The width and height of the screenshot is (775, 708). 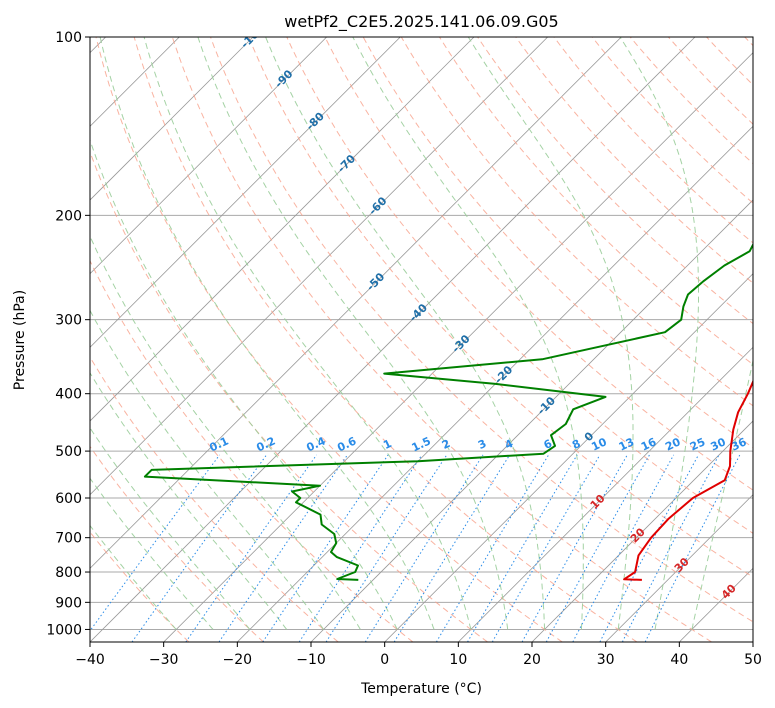 What do you see at coordinates (697, 444) in the screenshot?
I see `mixing-ratio-label: 25` at bounding box center [697, 444].